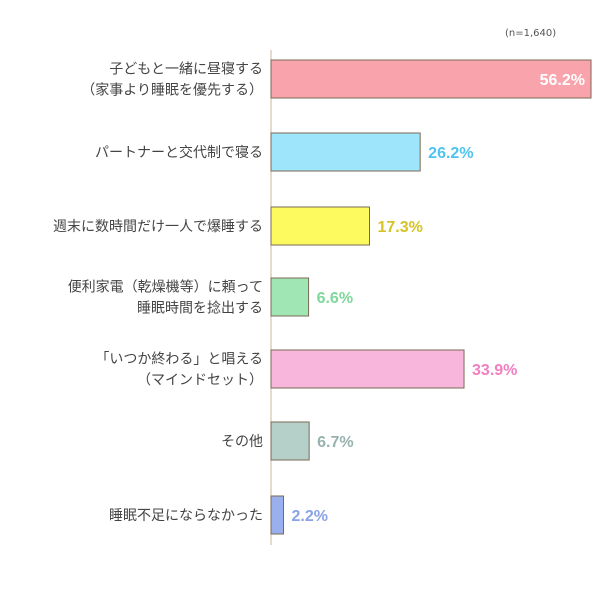 This screenshot has width=600, height=594. Describe the element at coordinates (494, 370) in the screenshot. I see `value-label: 33.9%` at that location.